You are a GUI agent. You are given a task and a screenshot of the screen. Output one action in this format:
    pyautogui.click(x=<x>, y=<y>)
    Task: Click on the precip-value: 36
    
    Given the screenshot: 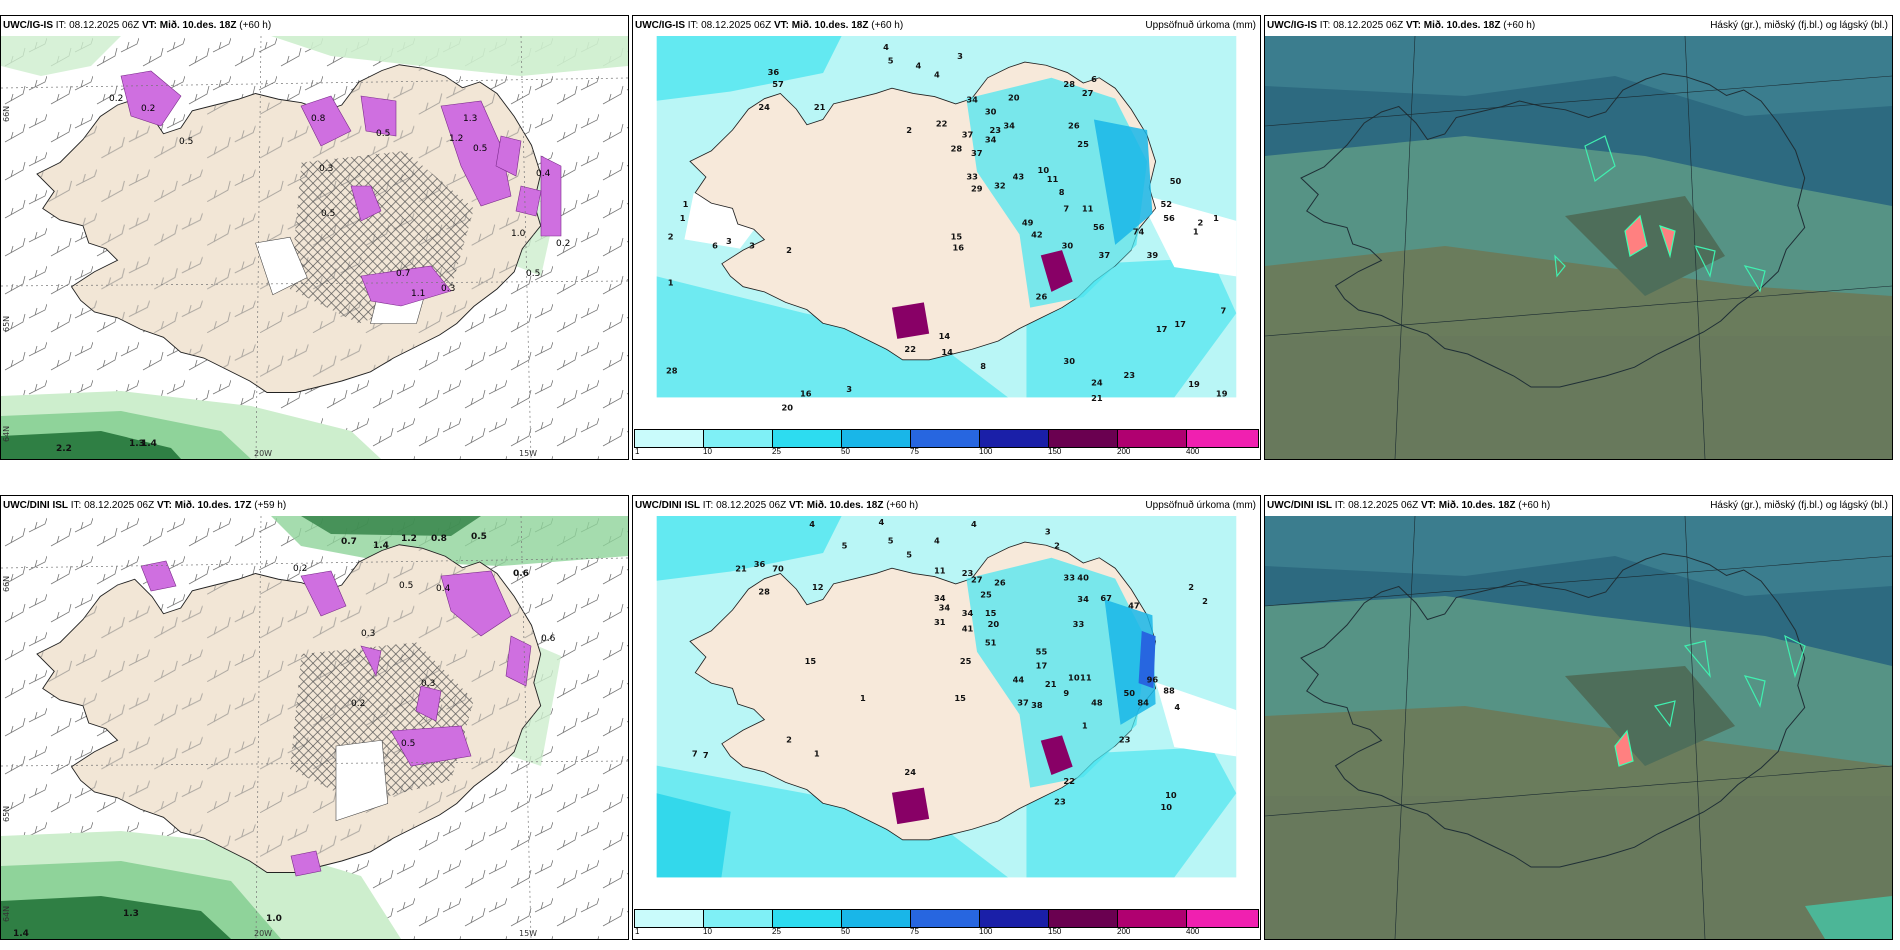 What is the action you would take?
    pyautogui.click(x=774, y=72)
    